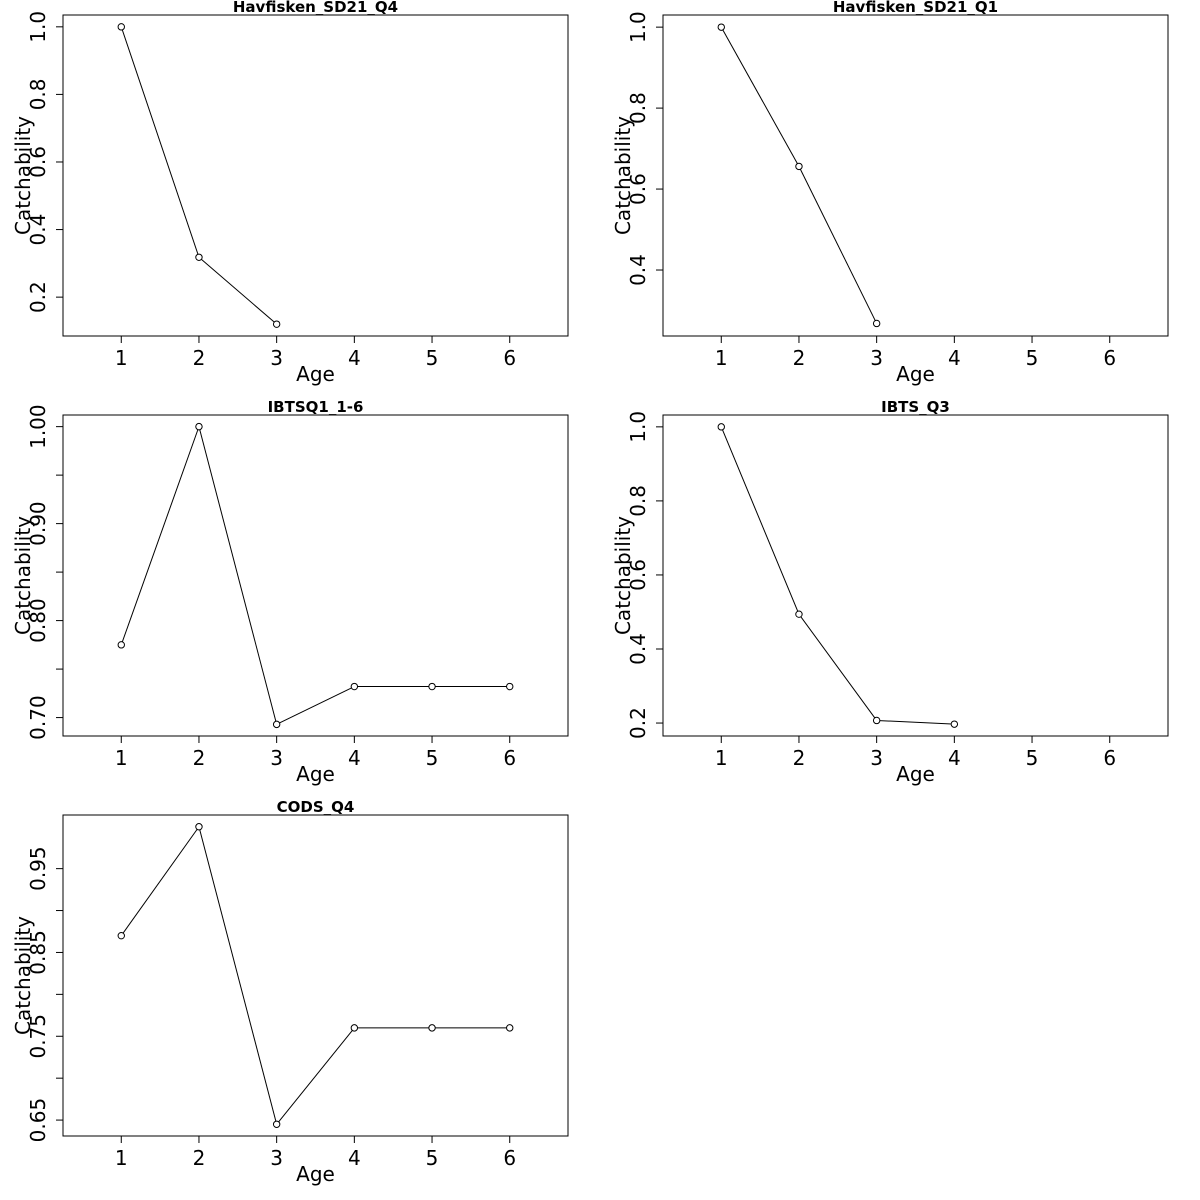  I want to click on y-tick-label: 0.90, so click(38, 523).